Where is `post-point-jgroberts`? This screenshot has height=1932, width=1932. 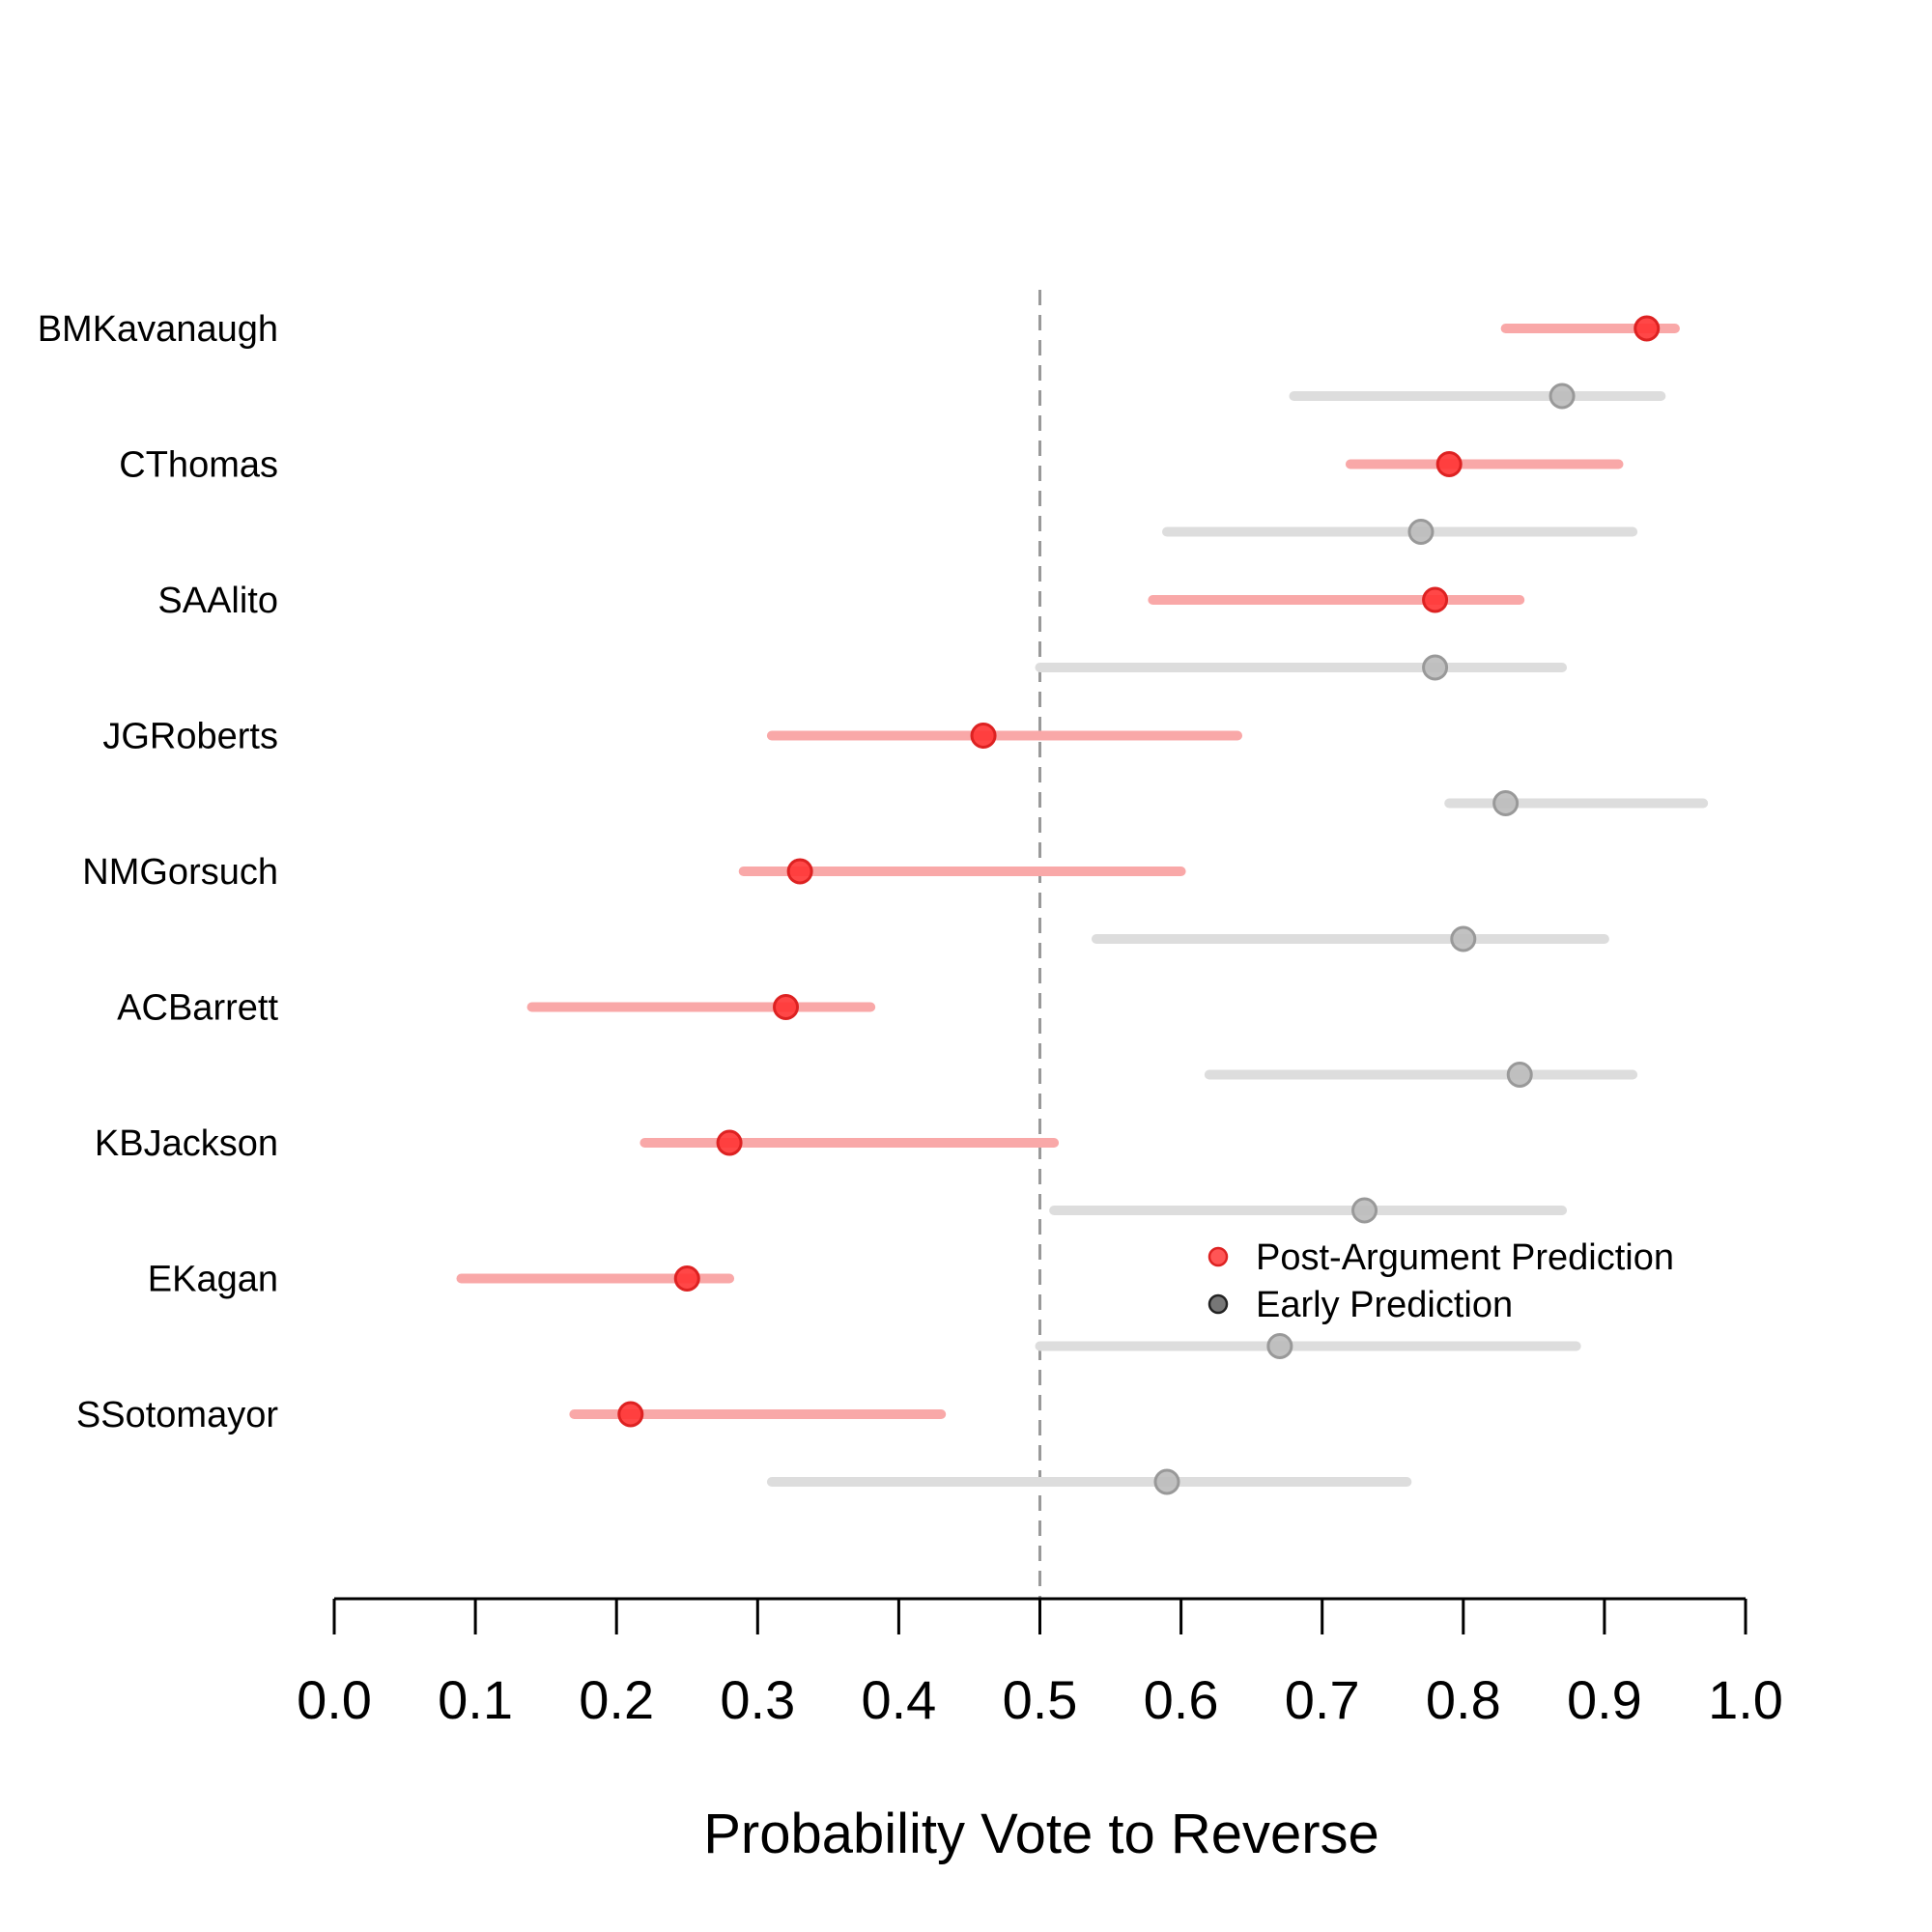 post-point-jgroberts is located at coordinates (983, 736).